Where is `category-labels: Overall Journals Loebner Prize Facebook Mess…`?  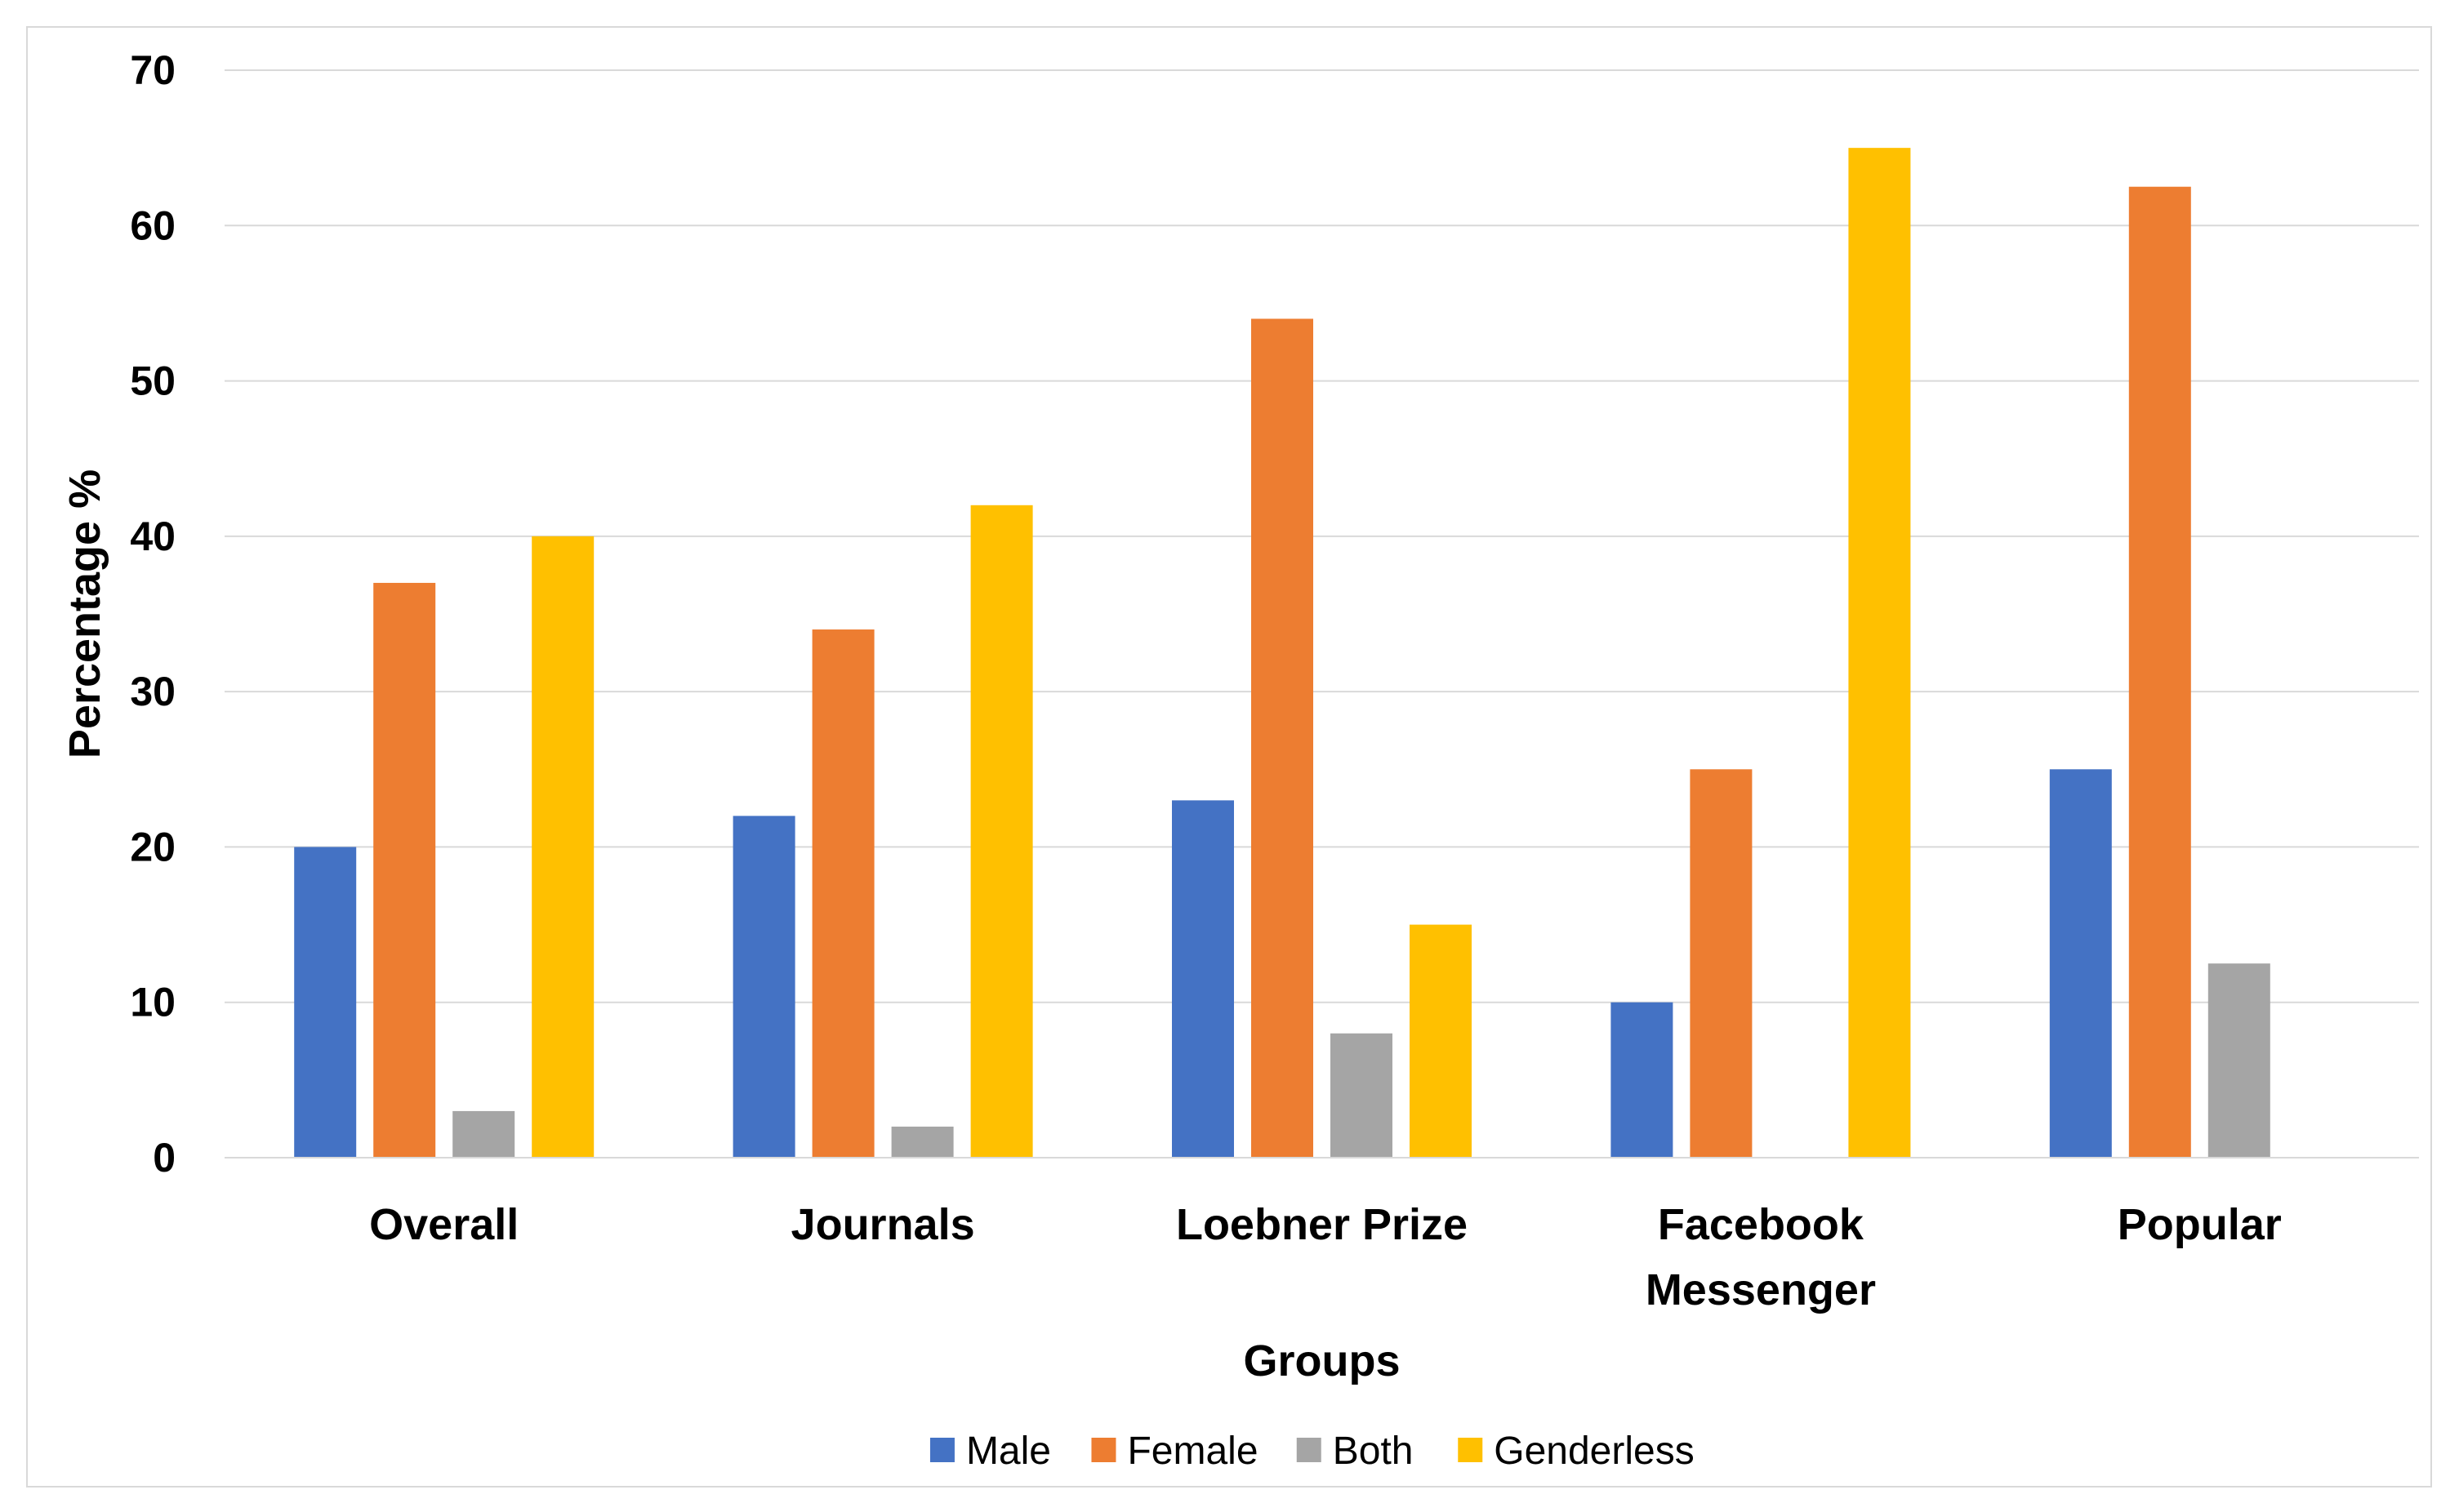 category-labels: Overall Journals Loebner Prize Facebook Mess… is located at coordinates (1326, 1257).